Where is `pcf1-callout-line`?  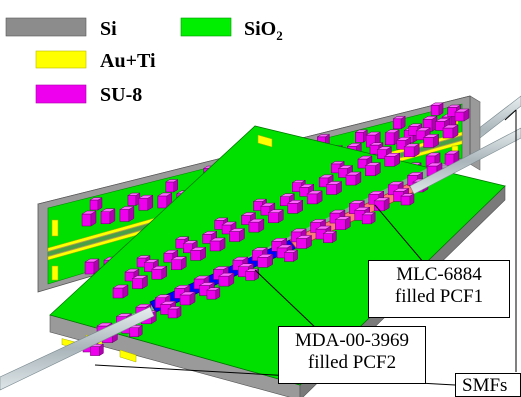 pcf1-callout-line is located at coordinates (402, 237).